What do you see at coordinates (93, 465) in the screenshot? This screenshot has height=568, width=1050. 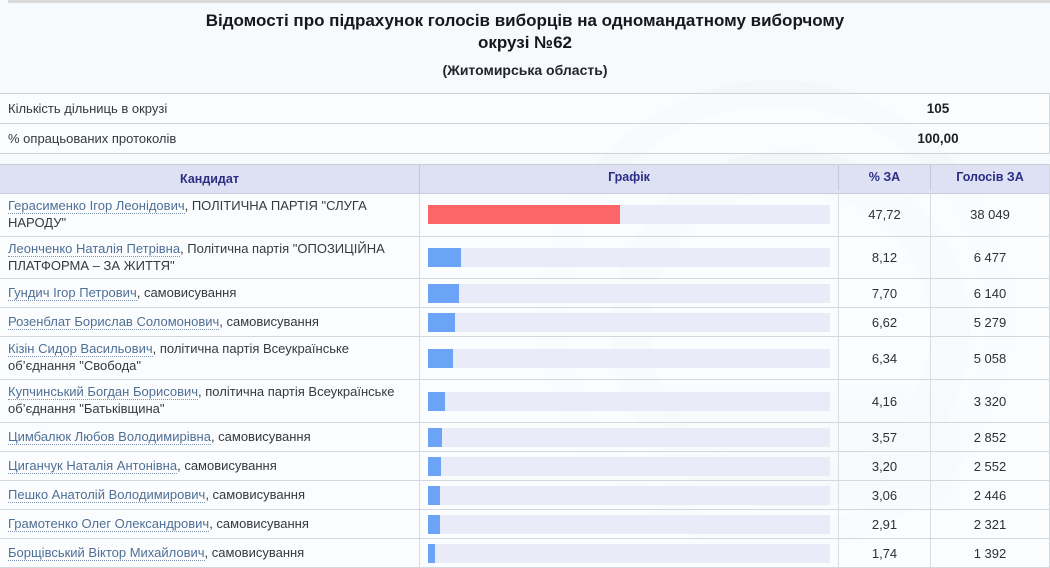 I see `candidate-link: Циганчук Наталія Антонівна` at bounding box center [93, 465].